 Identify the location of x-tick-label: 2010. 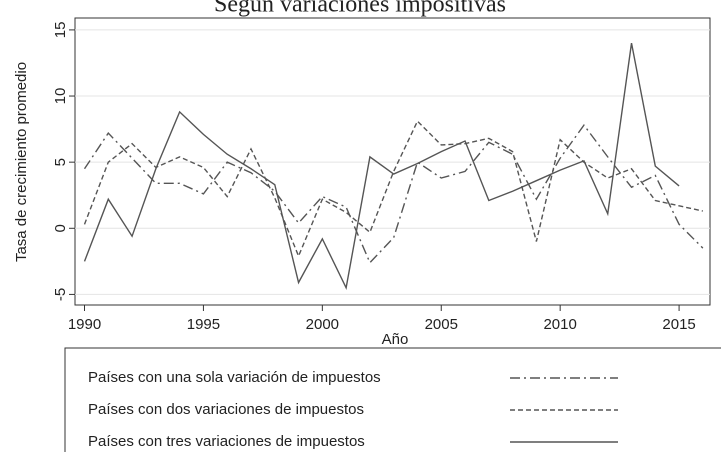
(559, 324).